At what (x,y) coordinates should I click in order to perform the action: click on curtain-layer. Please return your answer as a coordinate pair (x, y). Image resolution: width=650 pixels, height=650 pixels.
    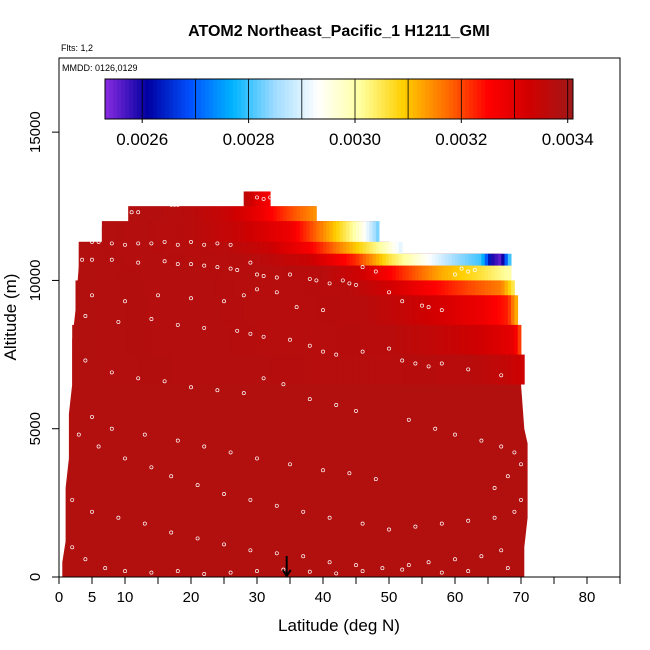
    Looking at the image, I should click on (297, 339).